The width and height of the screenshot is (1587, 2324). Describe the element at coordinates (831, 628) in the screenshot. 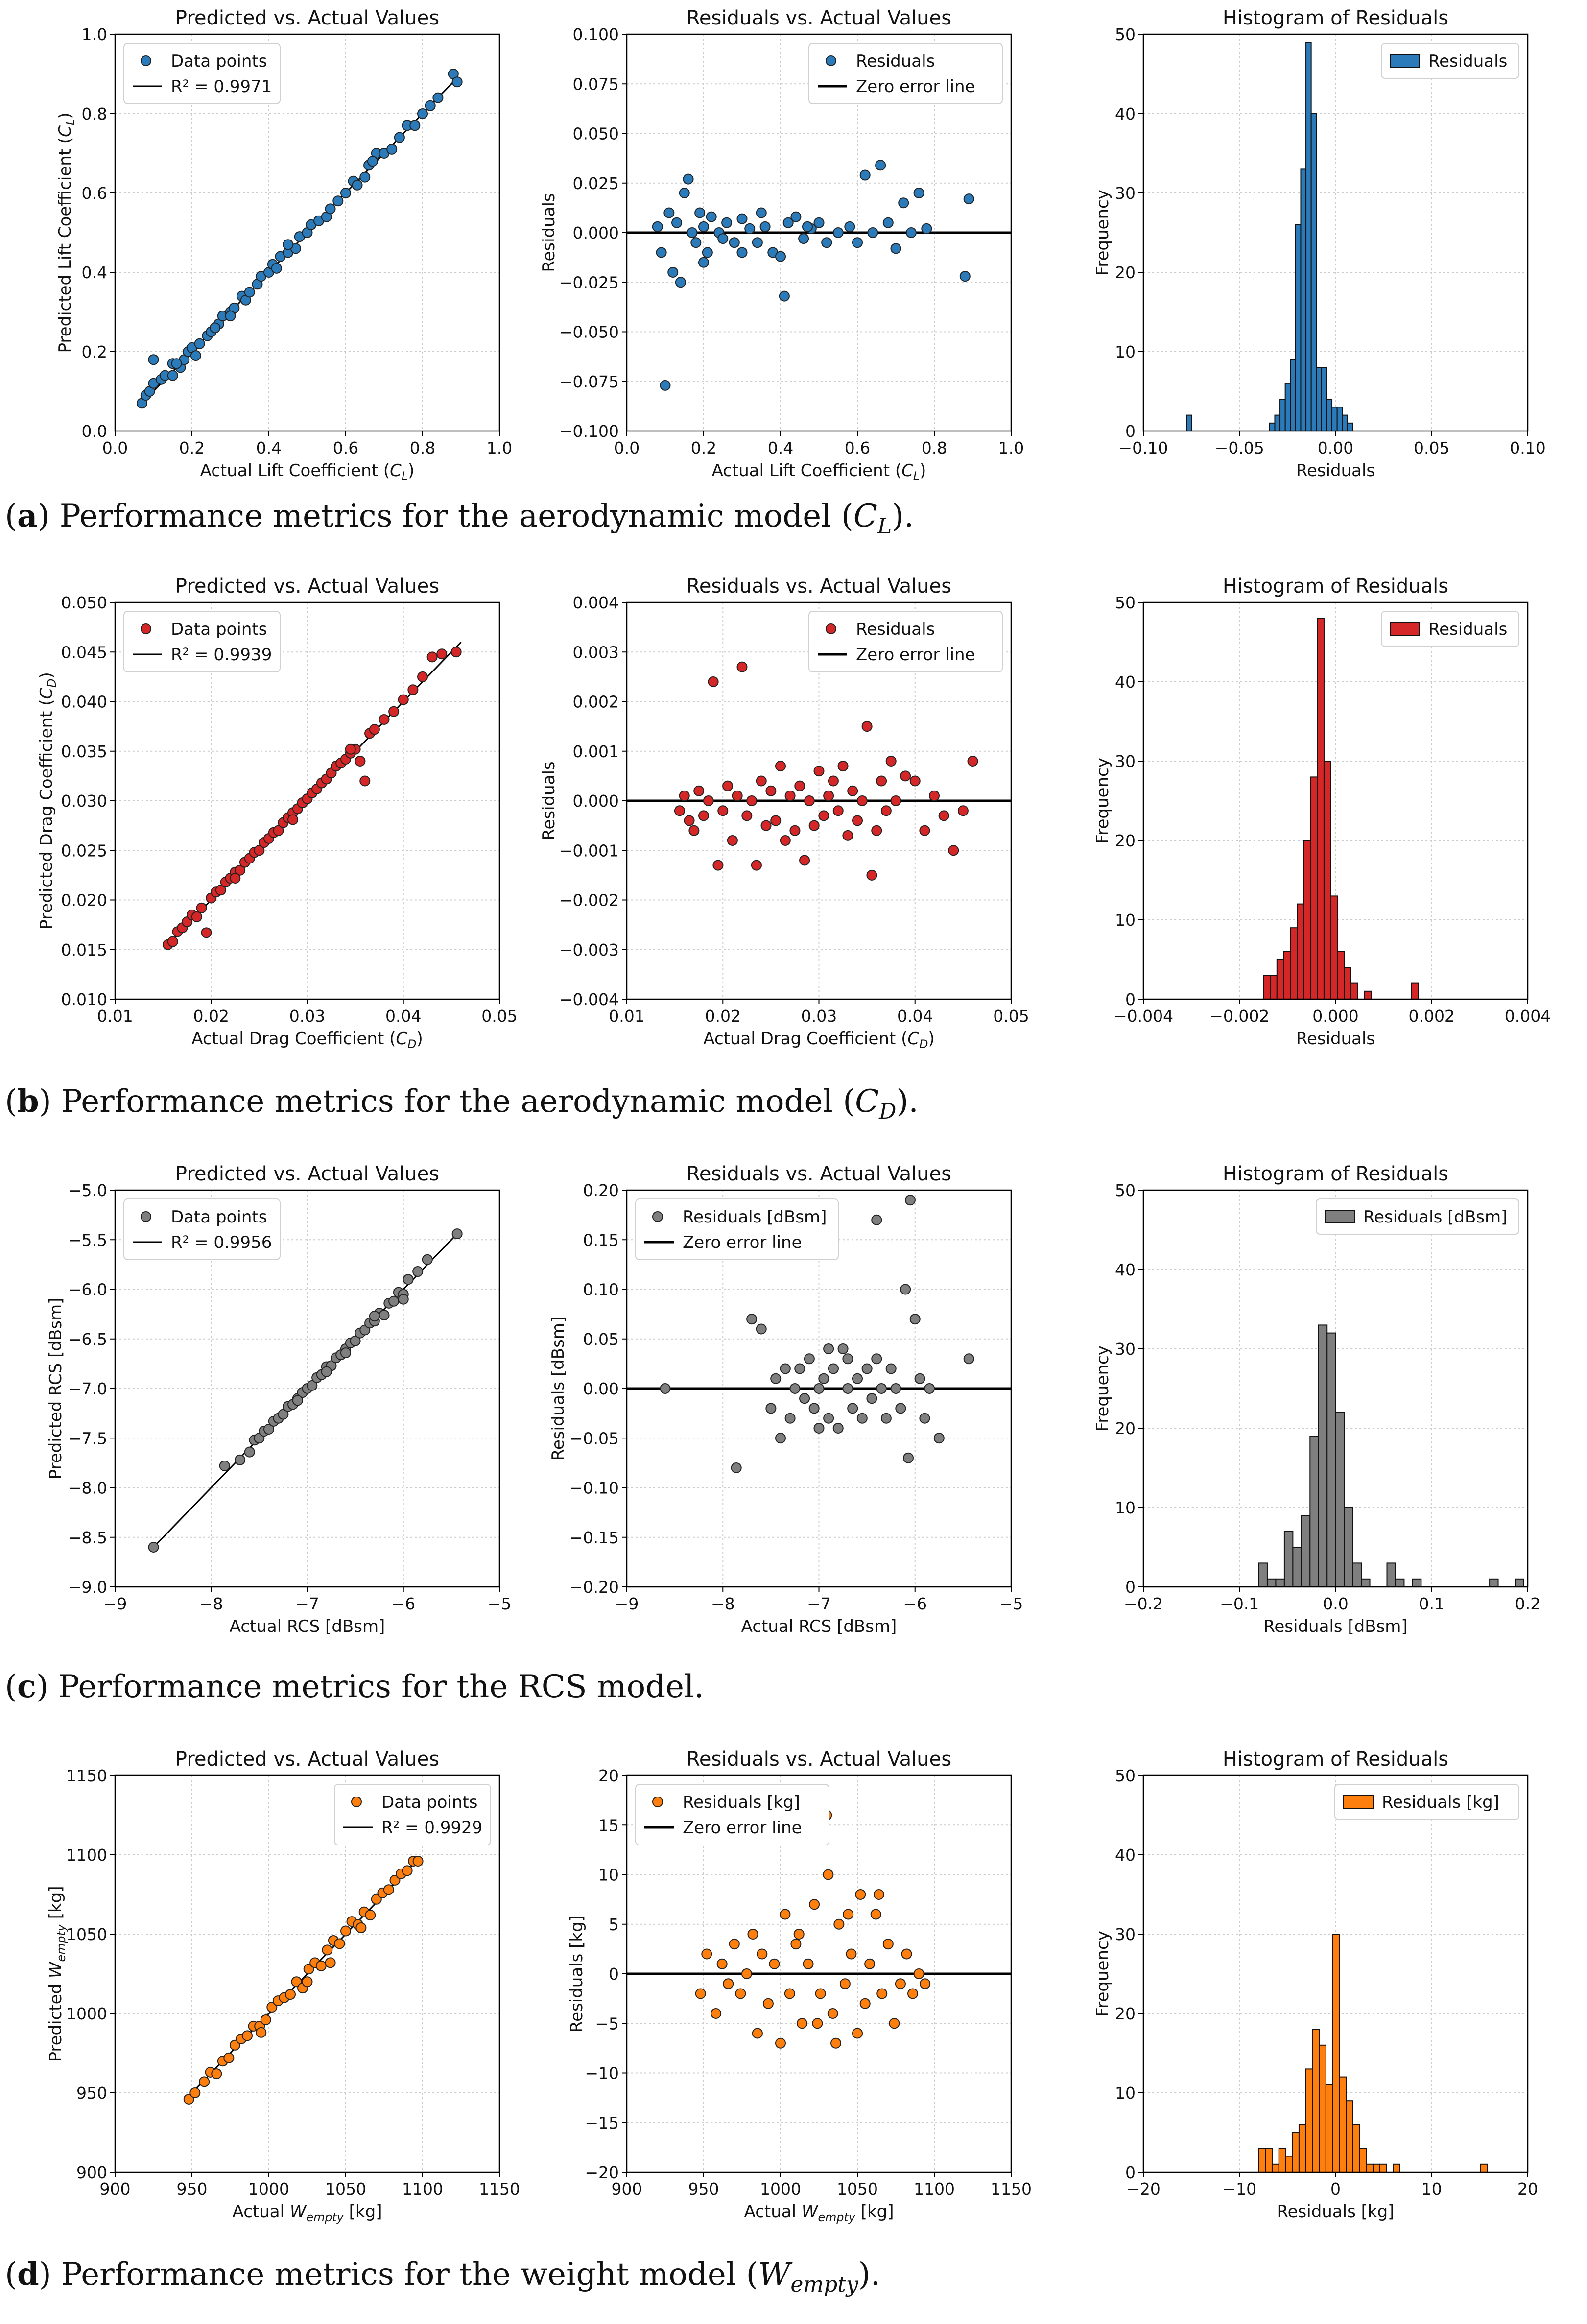

I see `legend-marker` at that location.